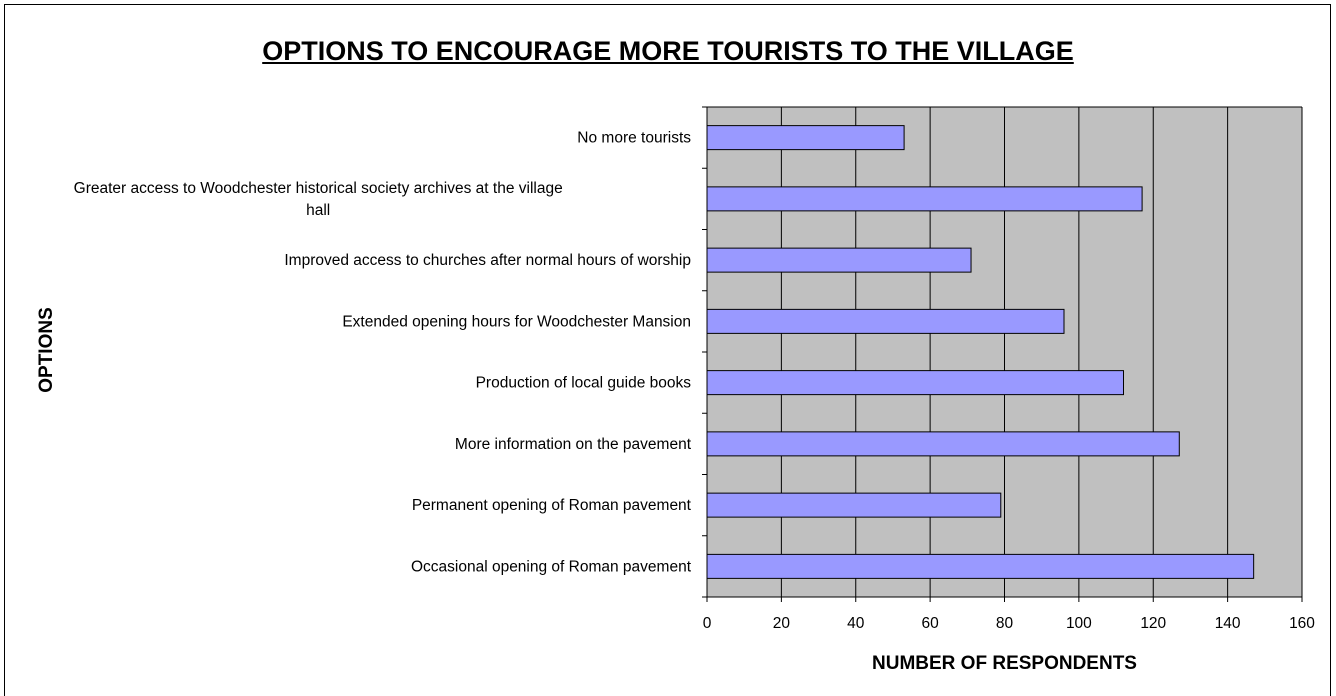 The image size is (1336, 696). What do you see at coordinates (1079, 623) in the screenshot?
I see `x-tick-label: 100` at bounding box center [1079, 623].